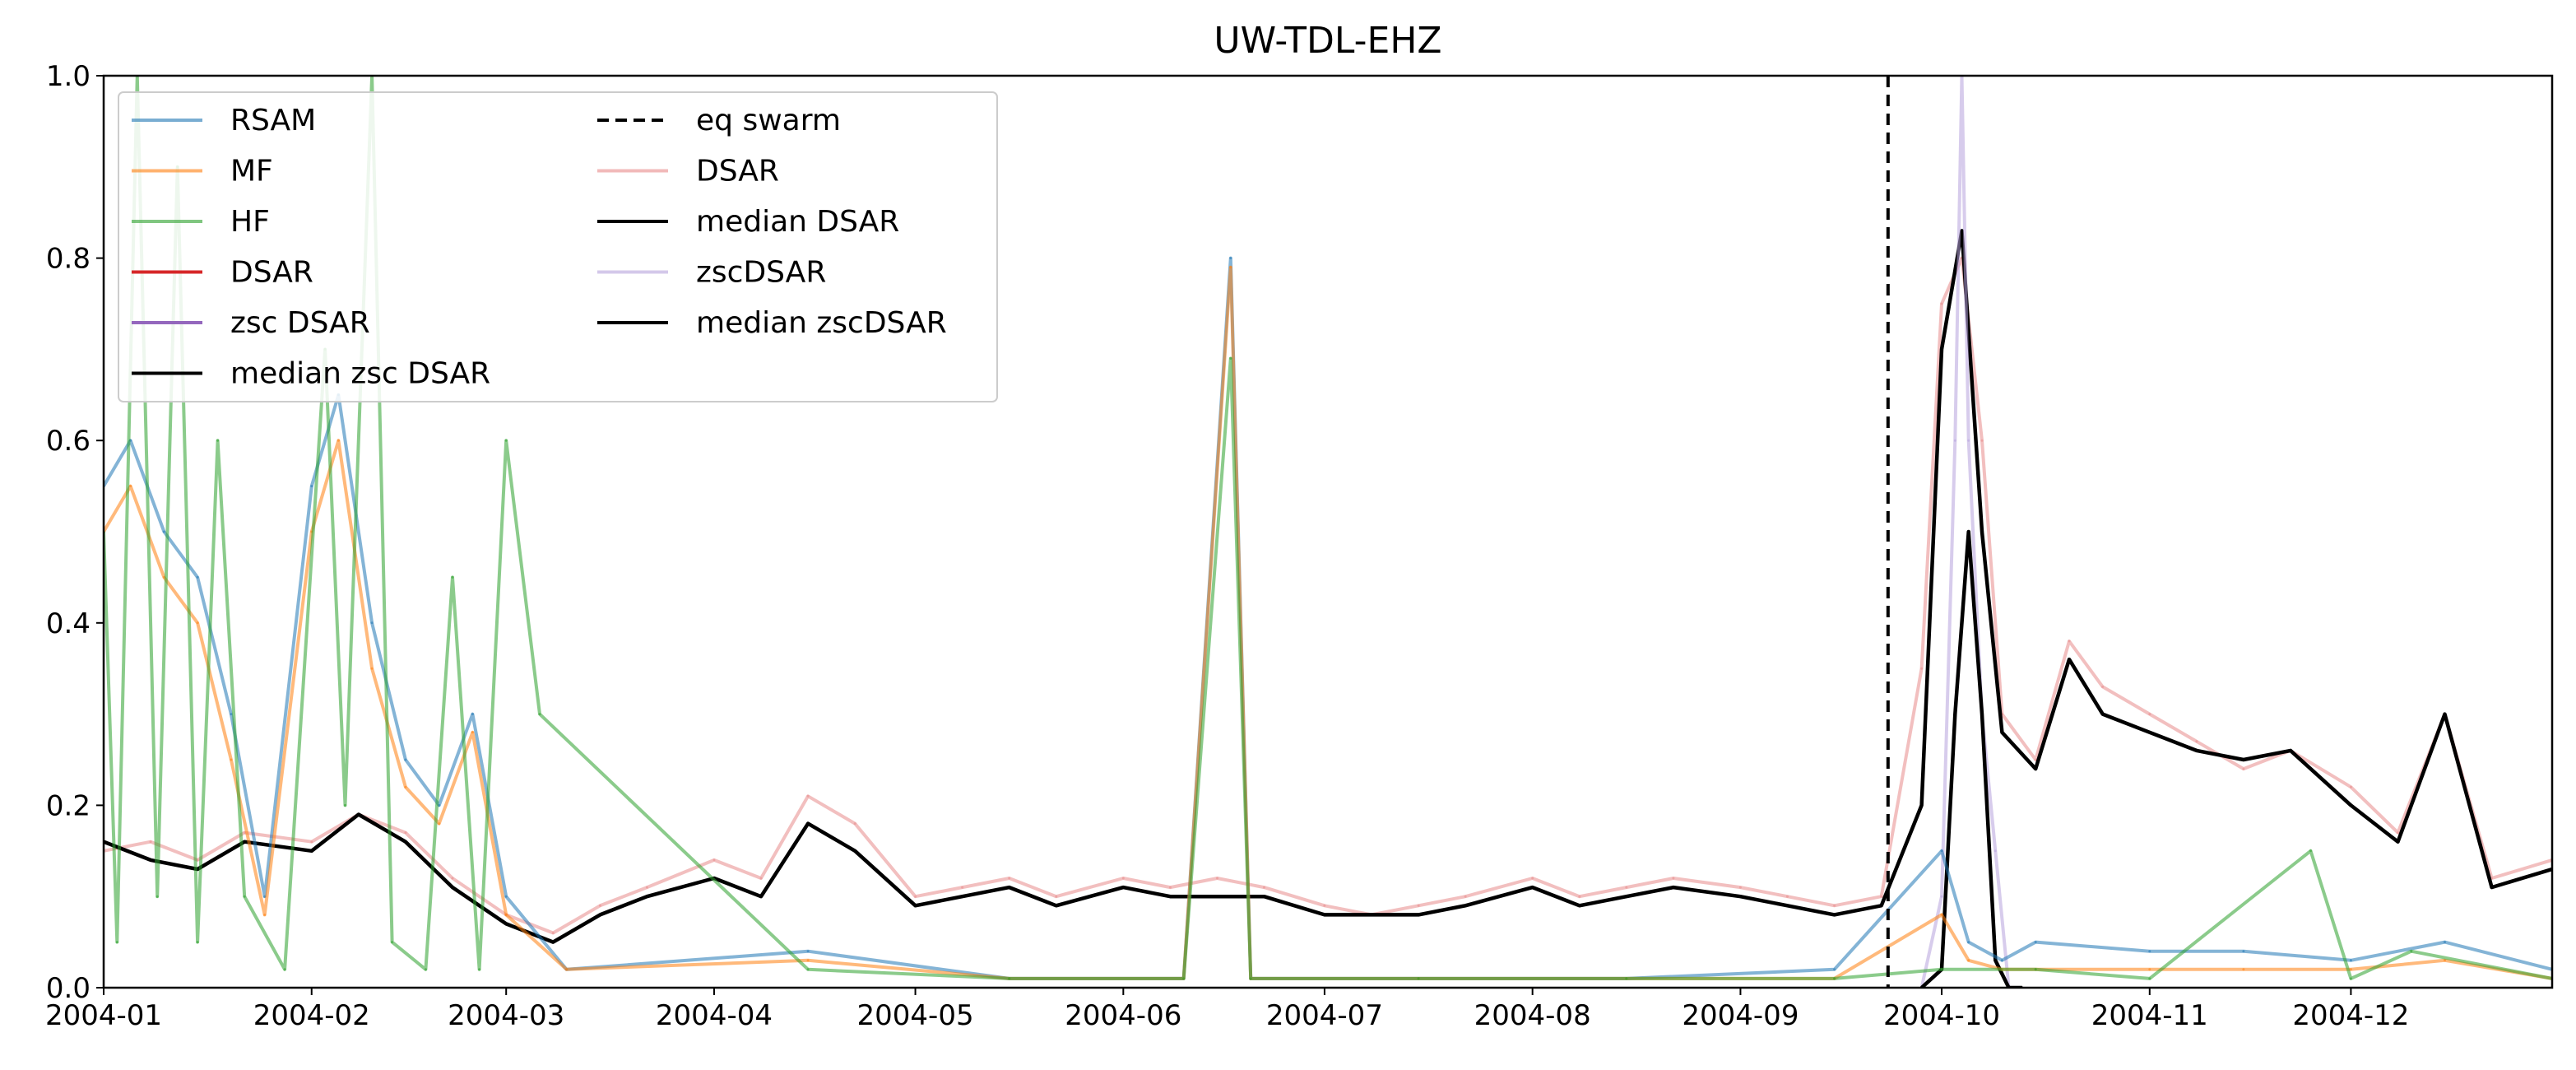 The height and width of the screenshot is (1070, 2576). What do you see at coordinates (2350, 1015) in the screenshot?
I see `x-tick-label: 2004-12` at bounding box center [2350, 1015].